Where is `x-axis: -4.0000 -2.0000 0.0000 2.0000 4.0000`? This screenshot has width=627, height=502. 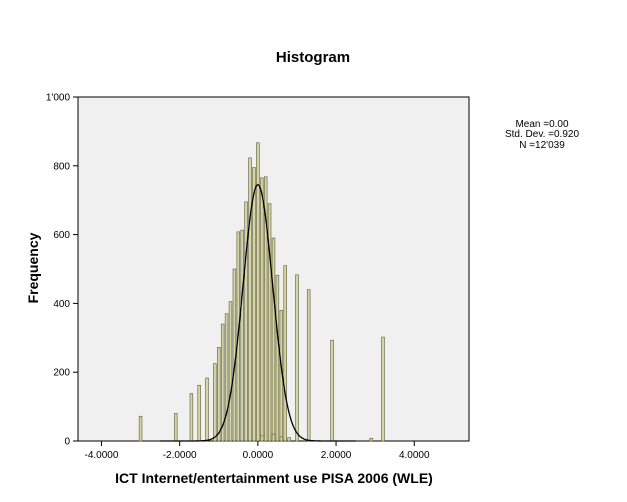 x-axis: -4.0000 -2.0000 0.0000 2.0000 4.0000 is located at coordinates (257, 451).